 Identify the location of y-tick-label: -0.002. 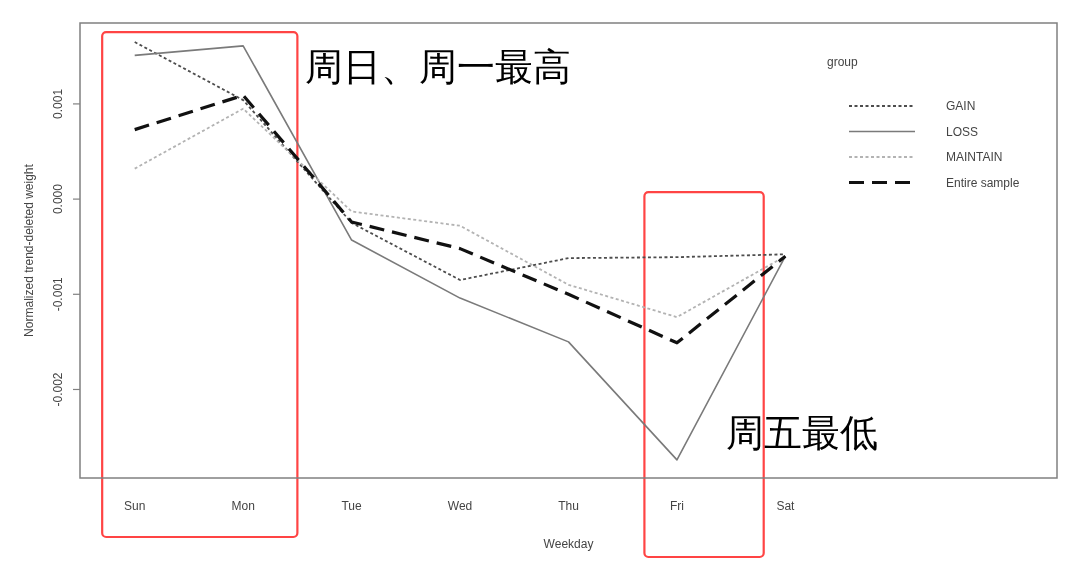
(58, 389).